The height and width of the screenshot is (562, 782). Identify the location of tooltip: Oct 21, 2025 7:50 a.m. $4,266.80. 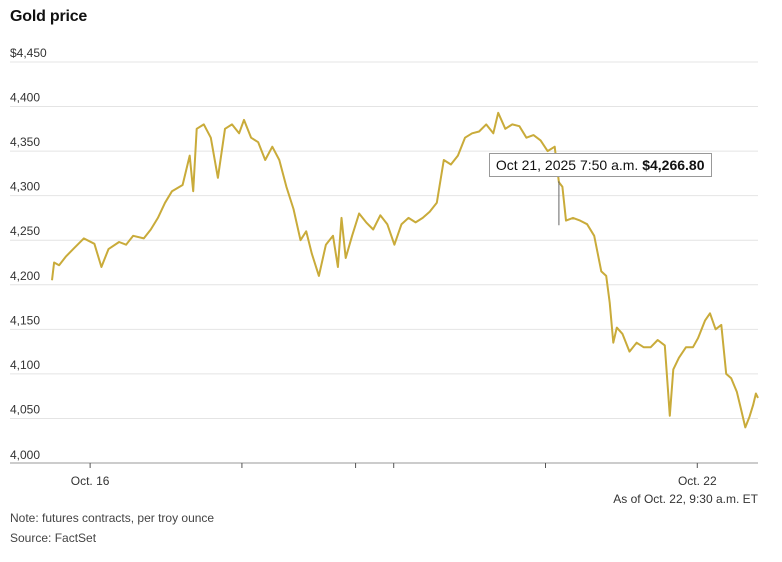
(600, 165).